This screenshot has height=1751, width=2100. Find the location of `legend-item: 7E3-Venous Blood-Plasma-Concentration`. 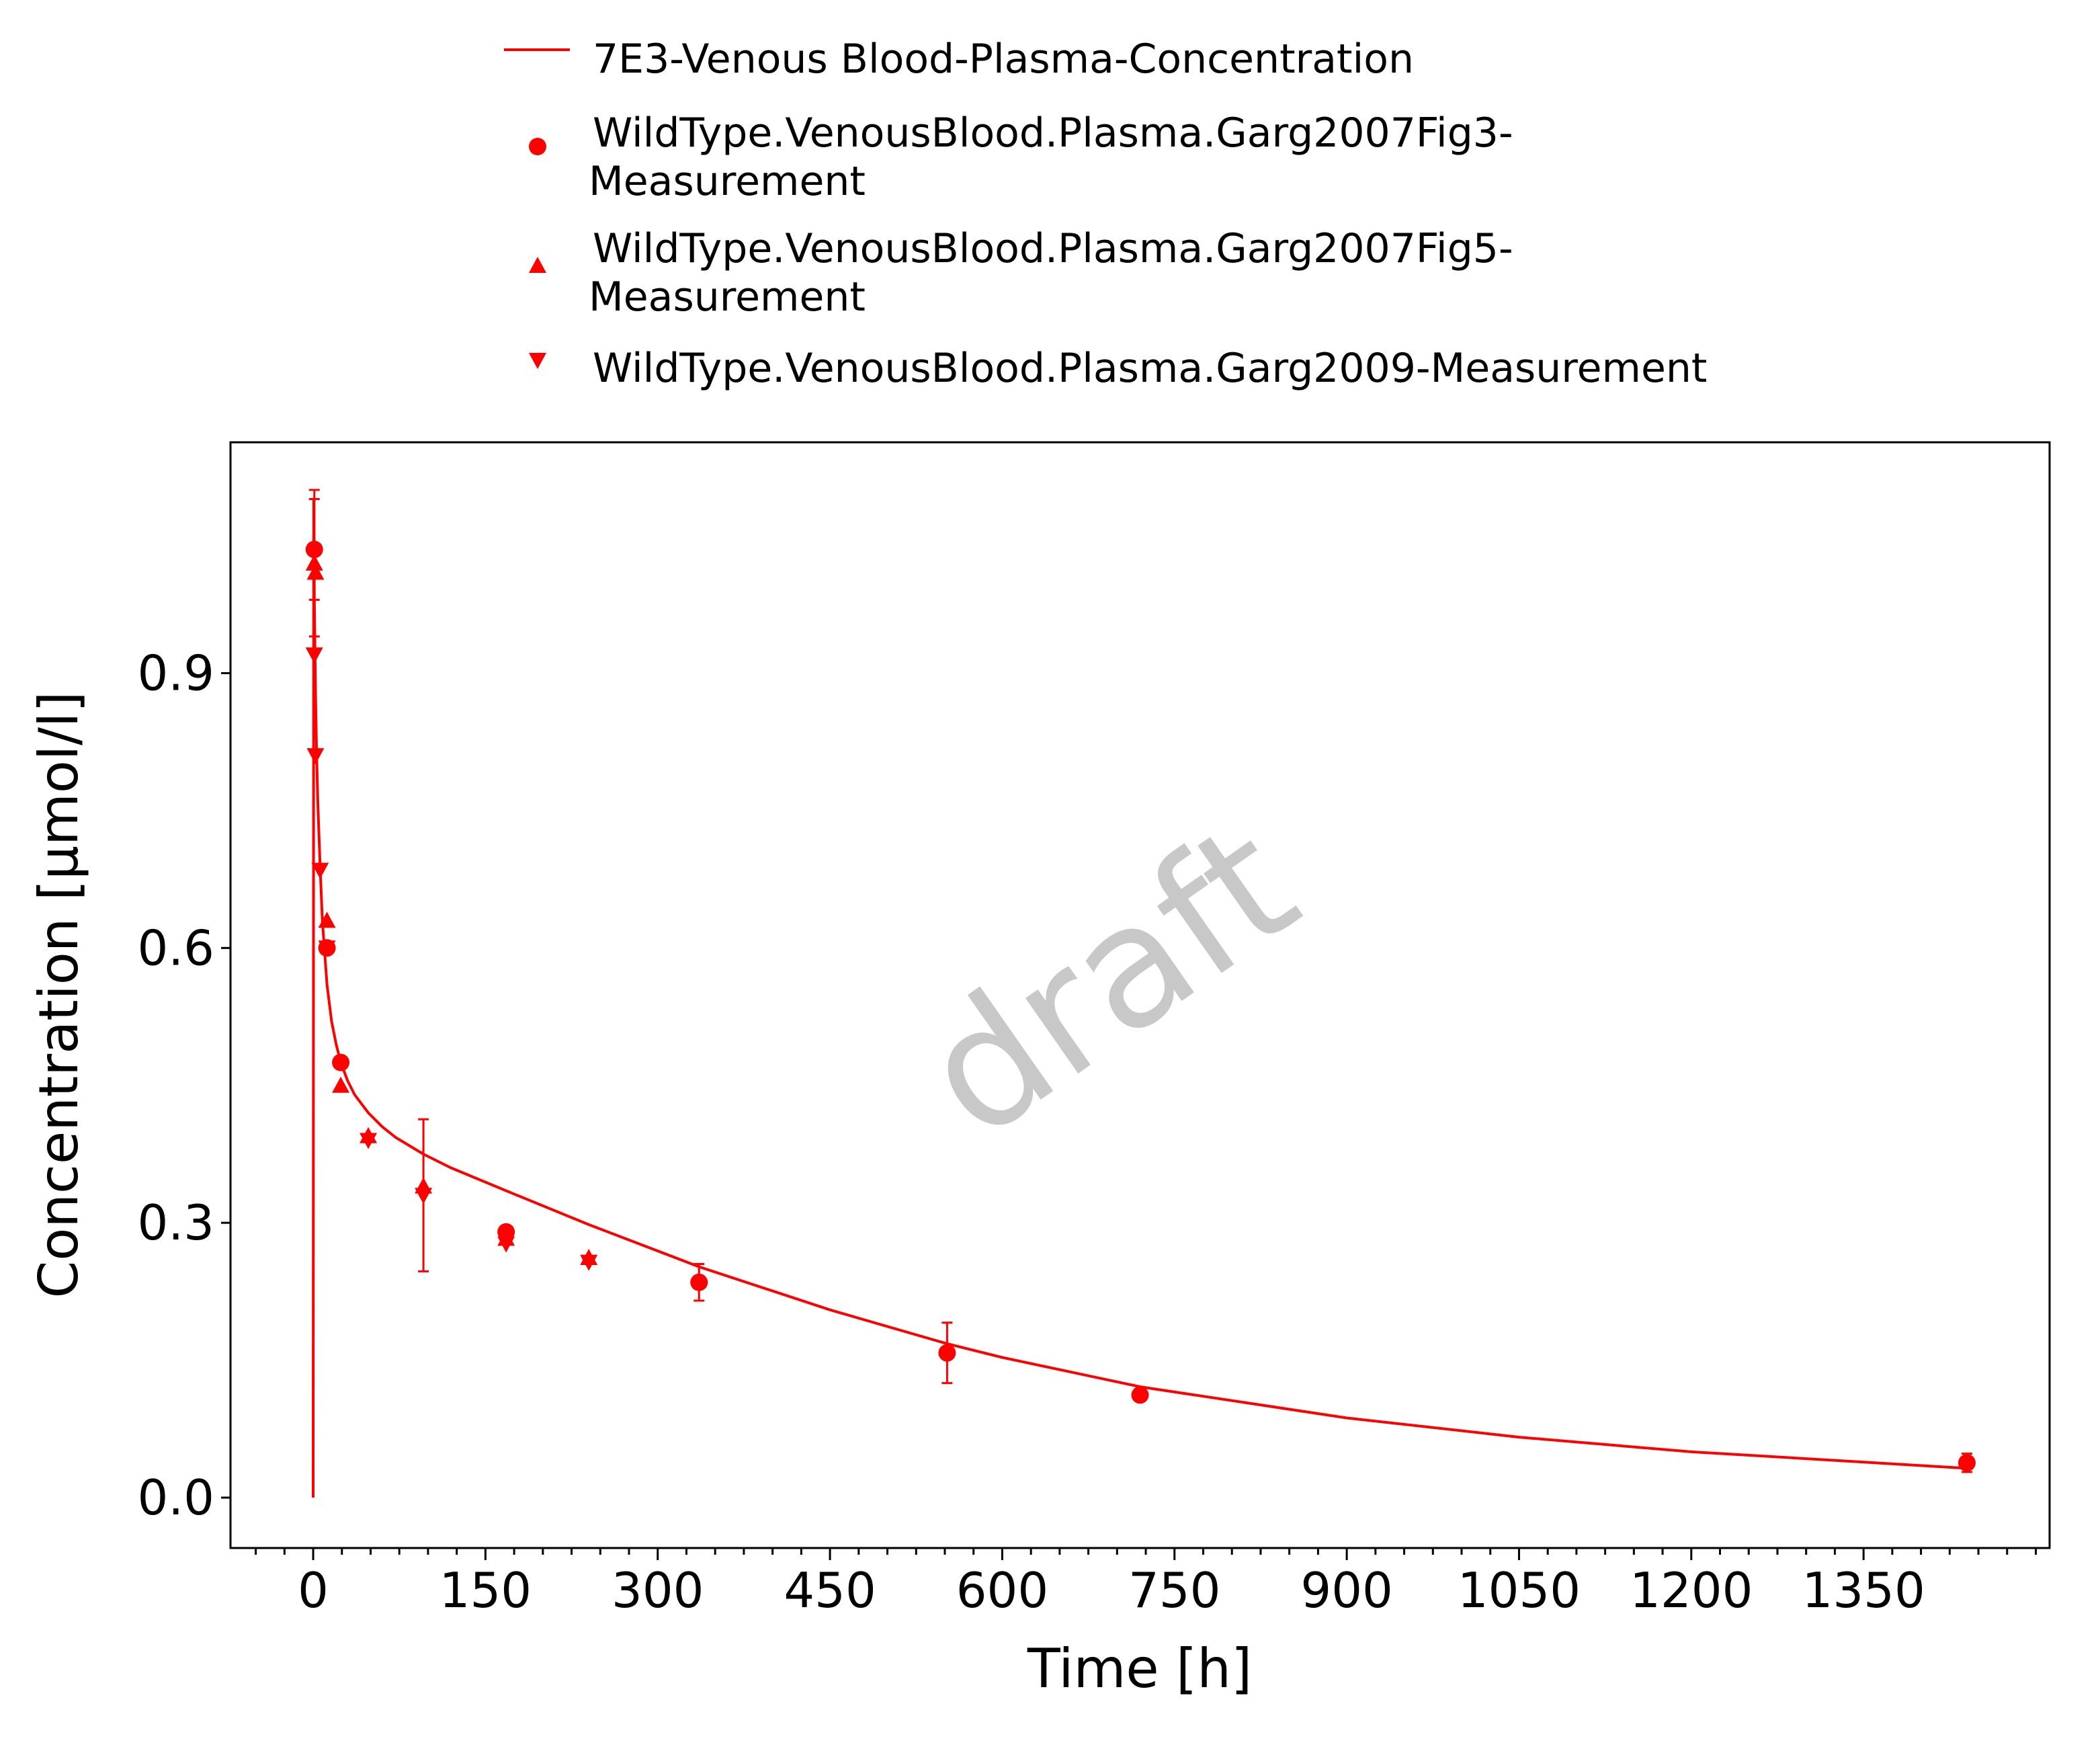

legend-item: 7E3-Venous Blood-Plasma-Concentration is located at coordinates (959, 59).